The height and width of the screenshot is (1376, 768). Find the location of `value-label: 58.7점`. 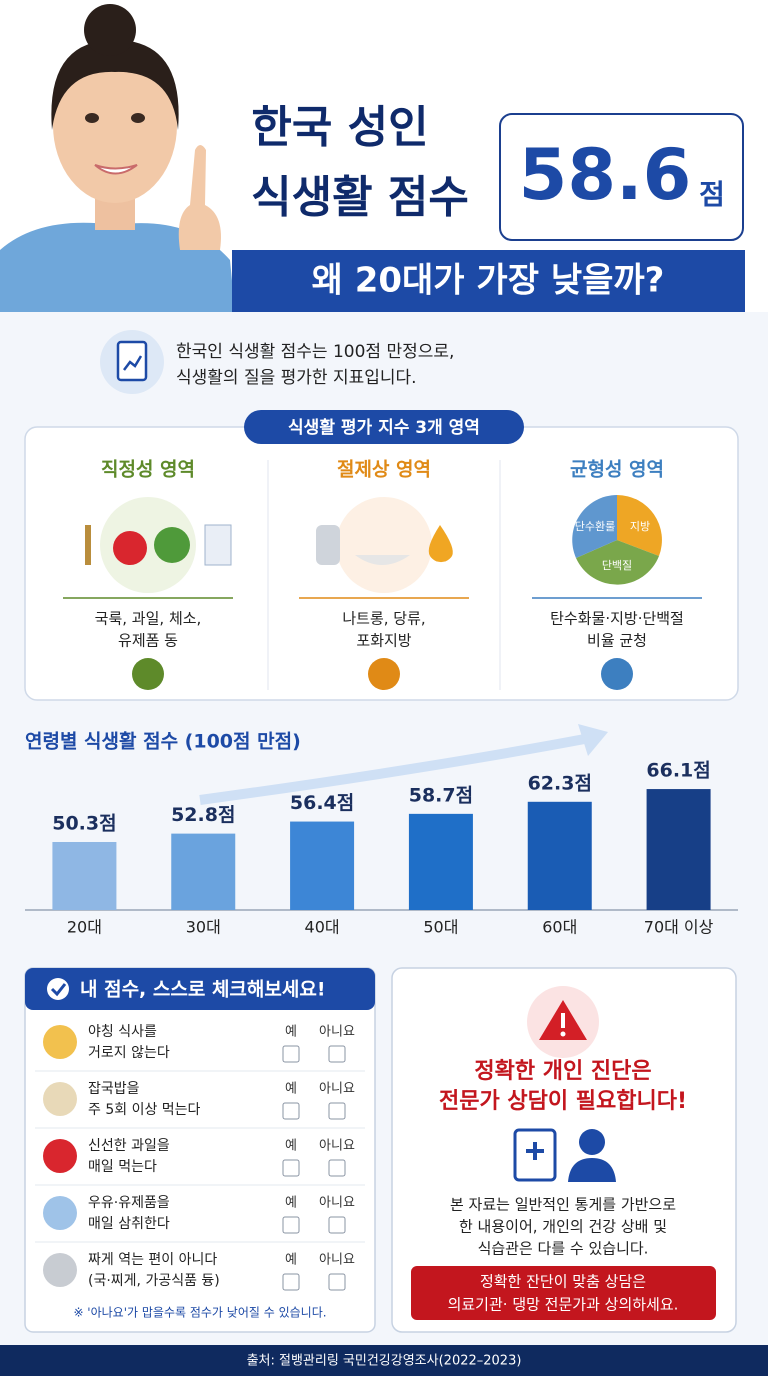

value-label: 58.7점 is located at coordinates (441, 795).